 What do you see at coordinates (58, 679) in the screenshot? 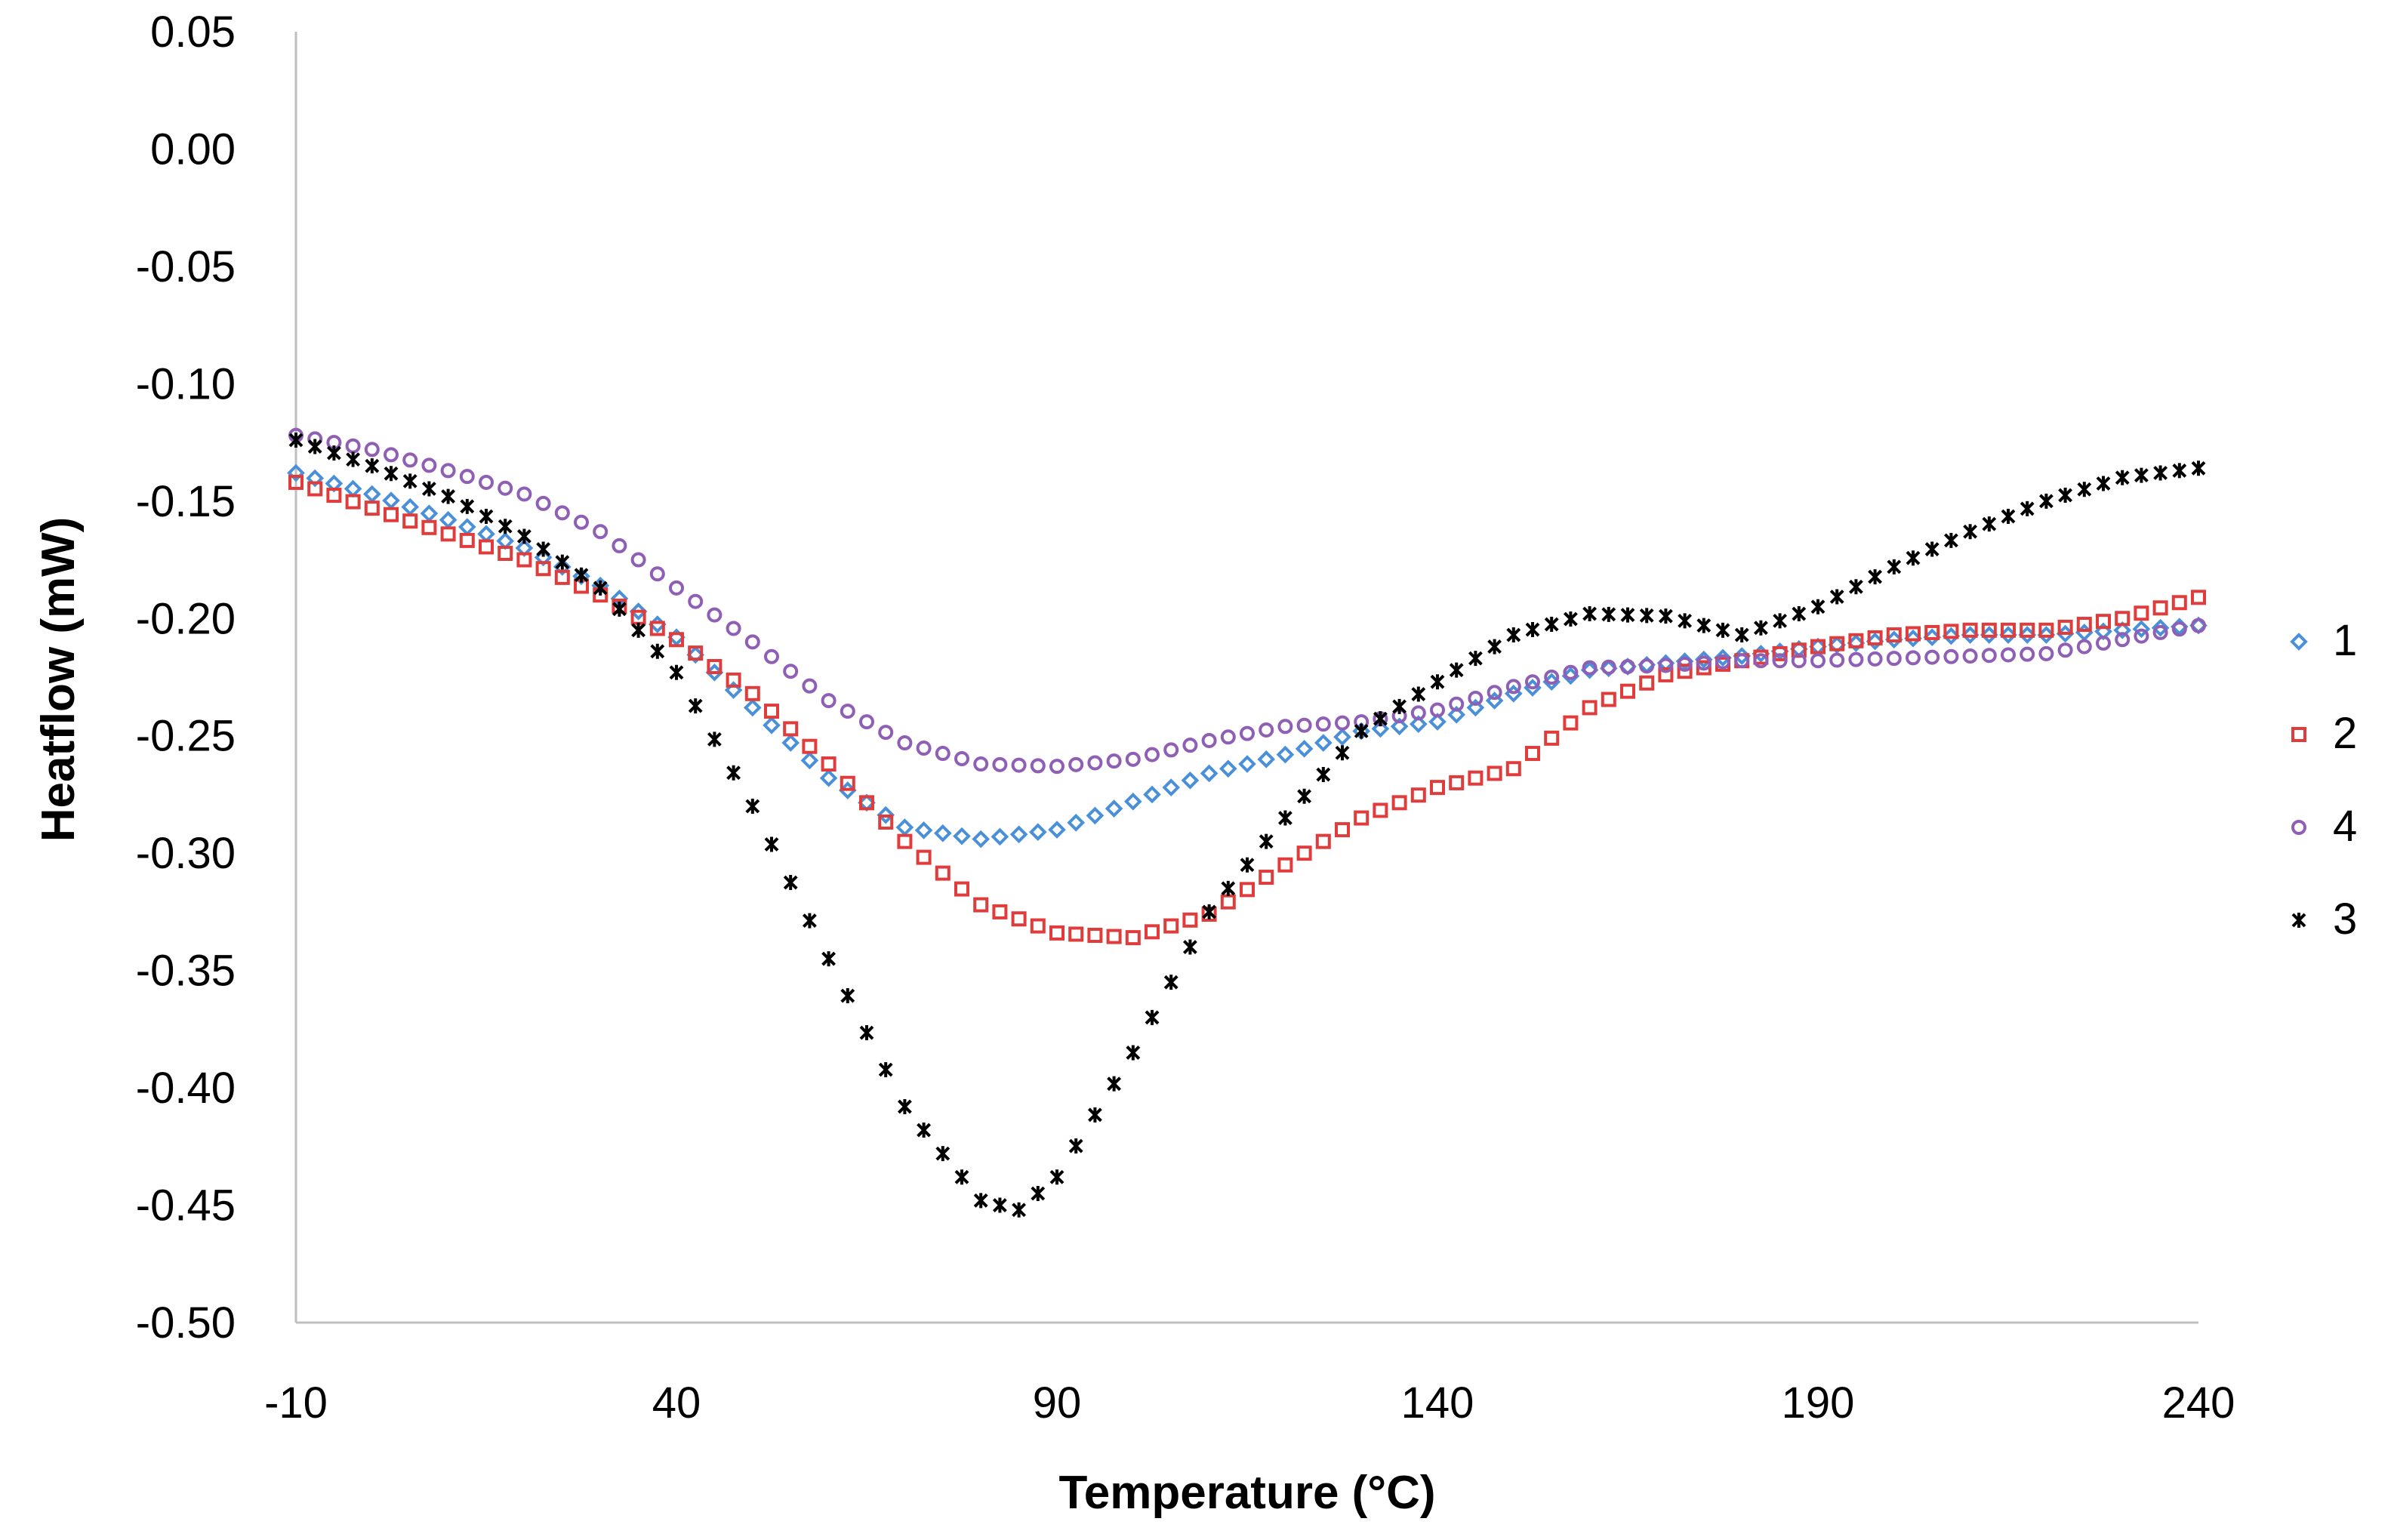
I see `y-axis-title: Heatflow (mW)` at bounding box center [58, 679].